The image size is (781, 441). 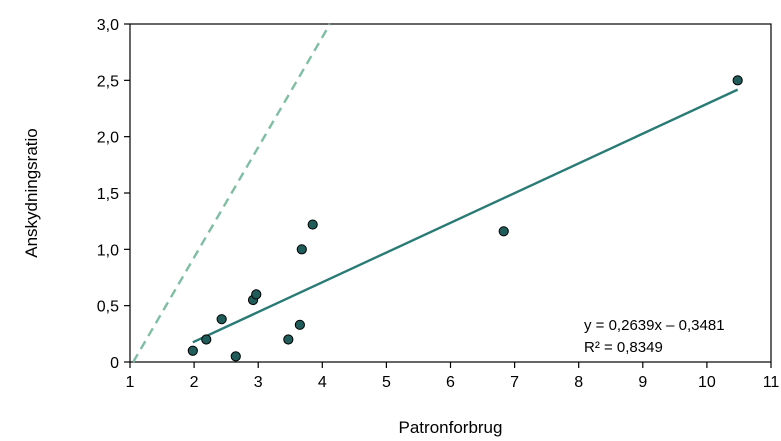 I want to click on y-tick-label: 2,5, so click(x=108, y=81).